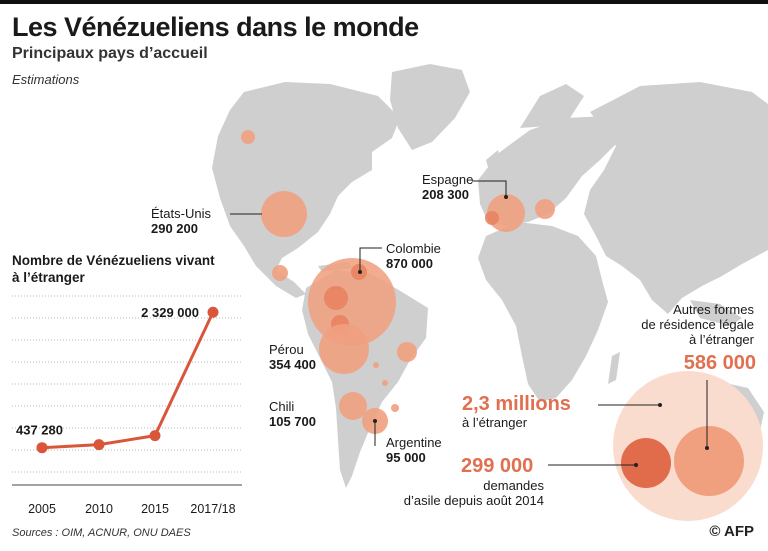  I want to click on summary-leaders, so click(628, 423).